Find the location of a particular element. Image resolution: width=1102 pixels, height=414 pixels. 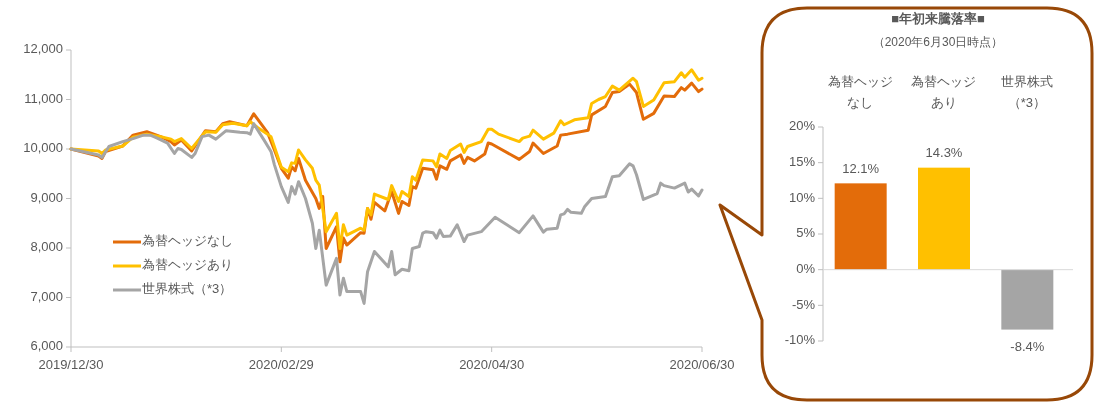

x-tick-label: 2020/04/30 is located at coordinates (492, 365).